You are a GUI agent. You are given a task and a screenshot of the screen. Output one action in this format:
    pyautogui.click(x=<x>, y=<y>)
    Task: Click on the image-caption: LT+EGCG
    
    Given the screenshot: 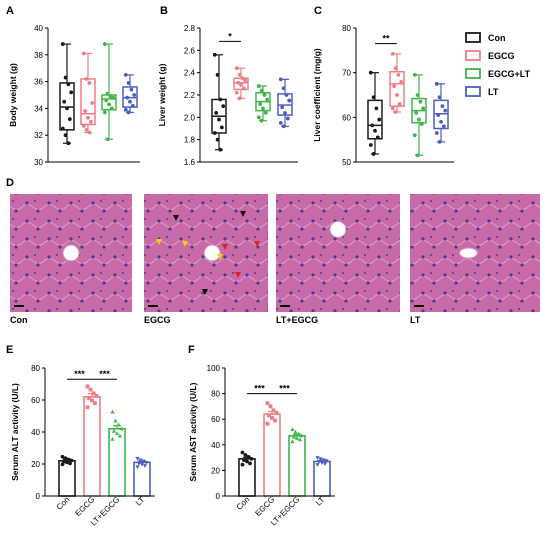 What is the action you would take?
    pyautogui.click(x=297, y=320)
    